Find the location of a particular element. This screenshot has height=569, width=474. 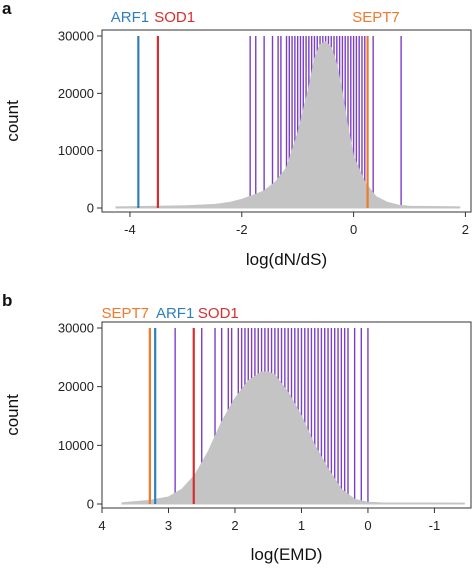

x-tick-label: 1 is located at coordinates (301, 525).